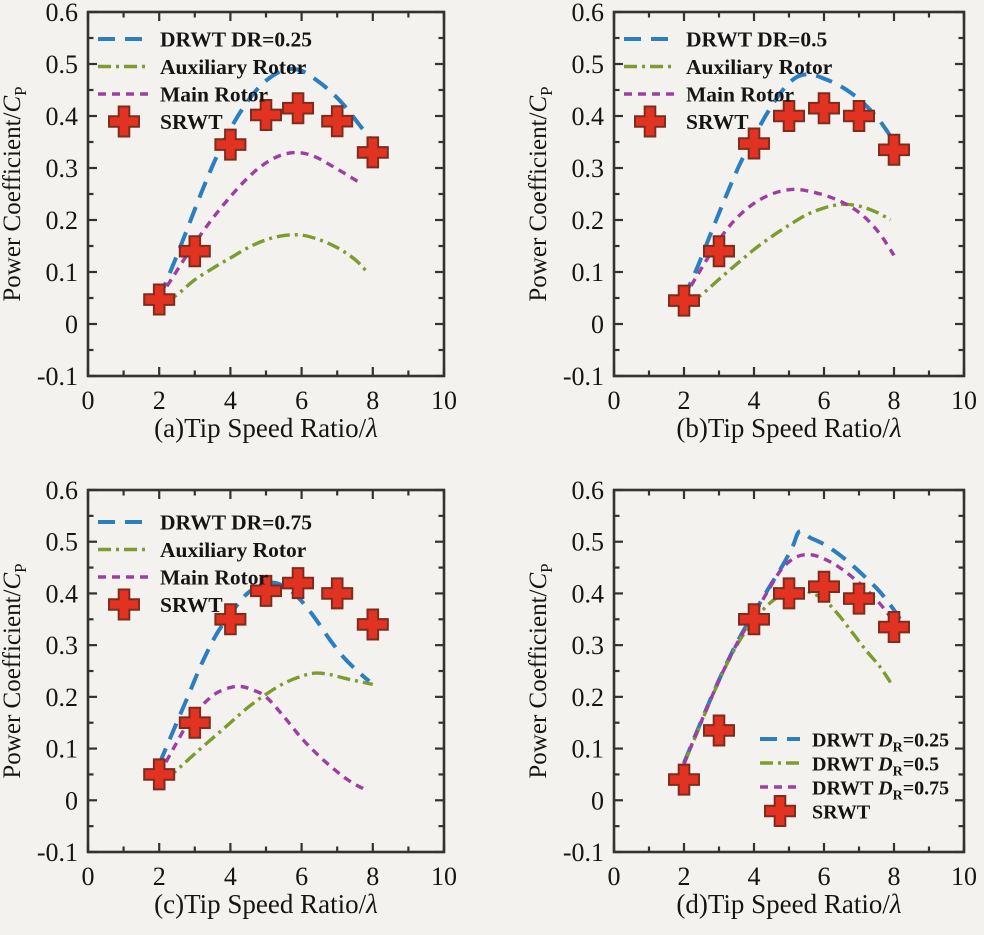 Image resolution: width=984 pixels, height=935 pixels. I want to click on x-axis-label: (b)Tip Speed Ratio/λ, so click(789, 428).